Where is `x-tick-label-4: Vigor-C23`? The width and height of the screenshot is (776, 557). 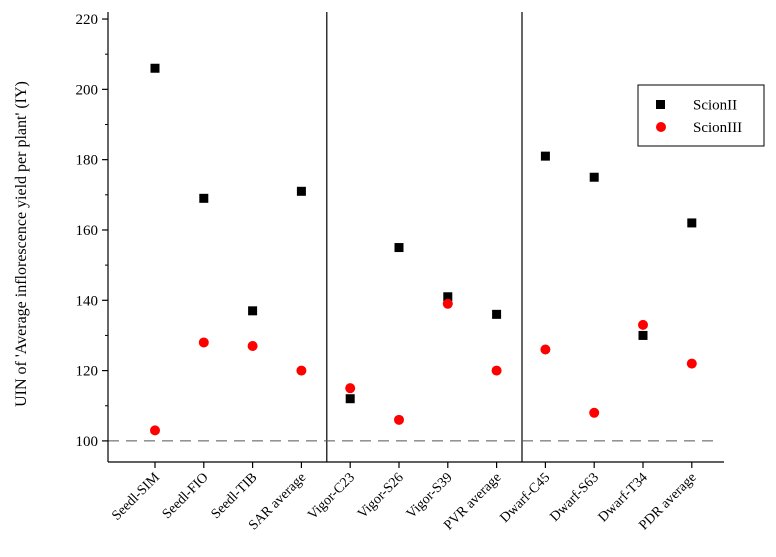 x-tick-label-4: Vigor-C23 is located at coordinates (331, 496).